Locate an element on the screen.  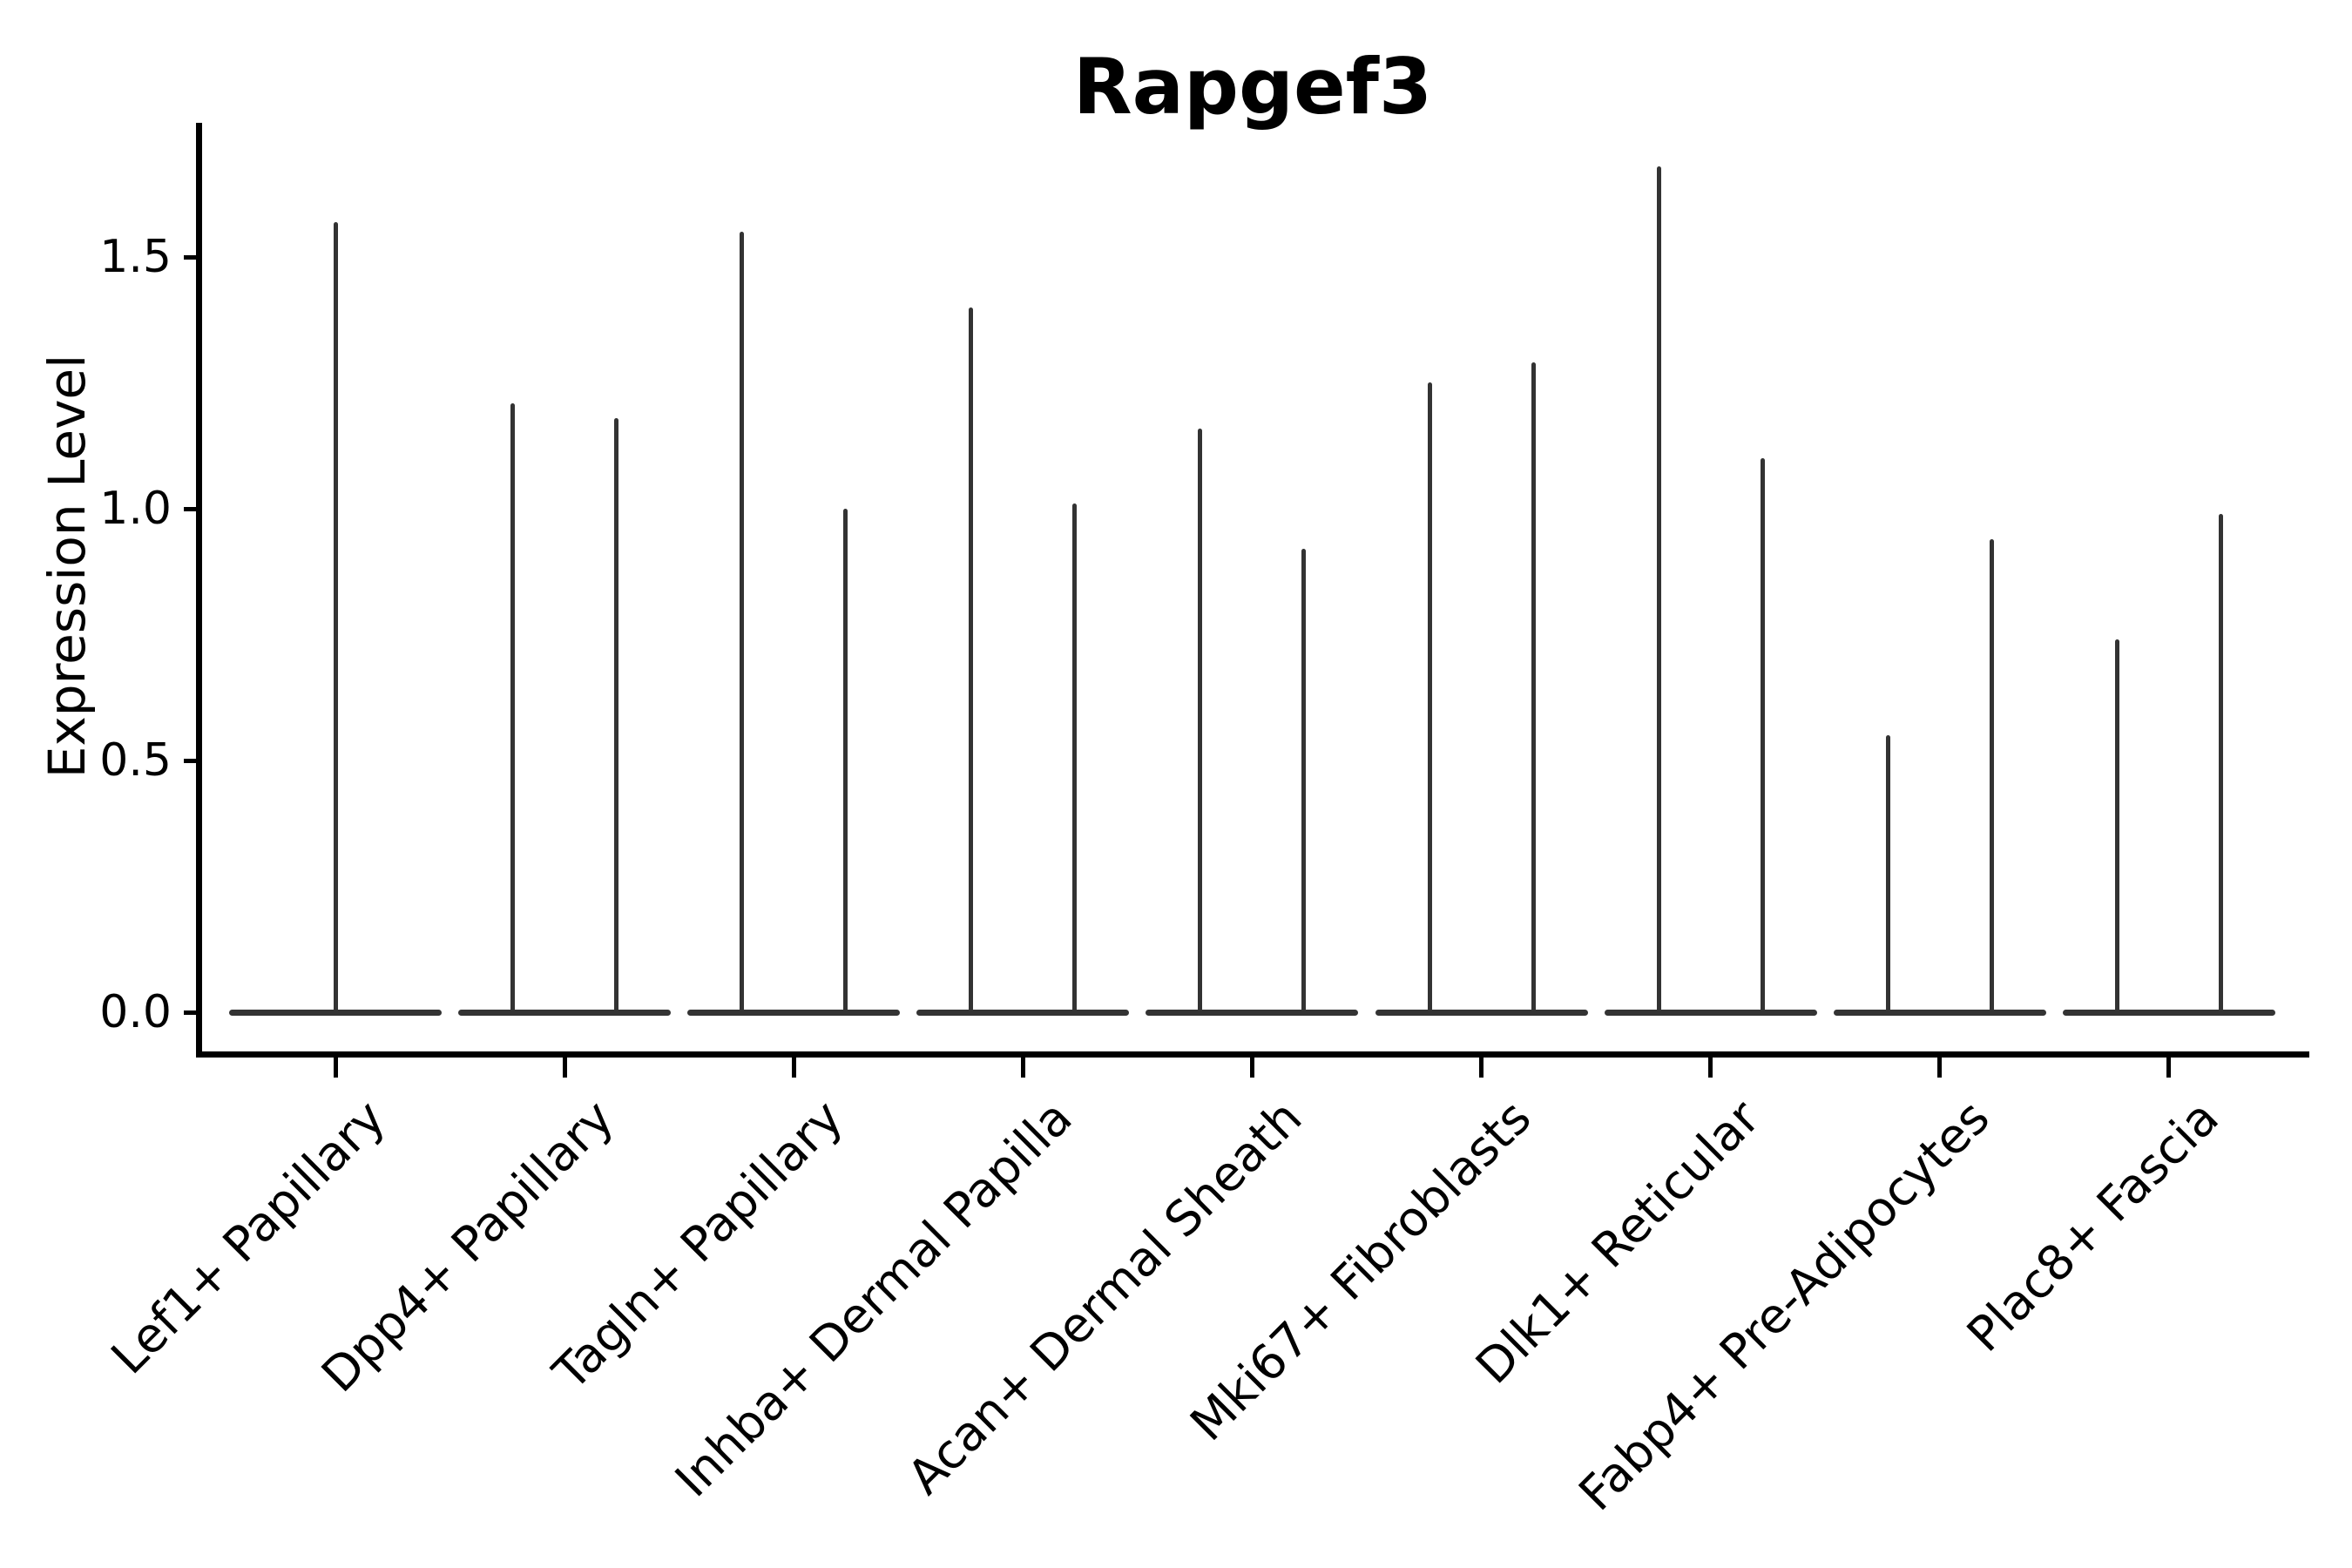
x-tick-label: Inhba+ Dermal Papilla is located at coordinates (874, 1299).